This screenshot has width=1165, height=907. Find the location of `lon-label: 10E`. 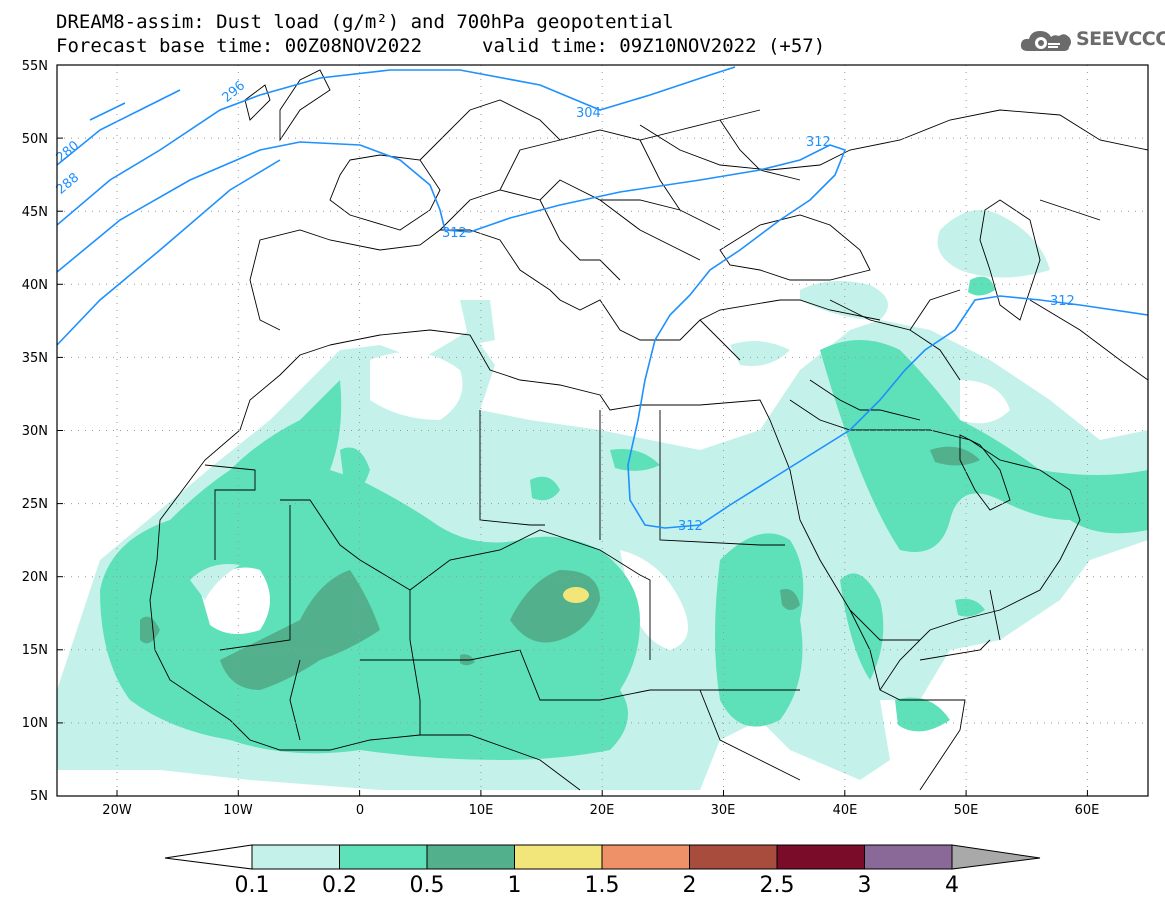

lon-label: 10E is located at coordinates (481, 810).